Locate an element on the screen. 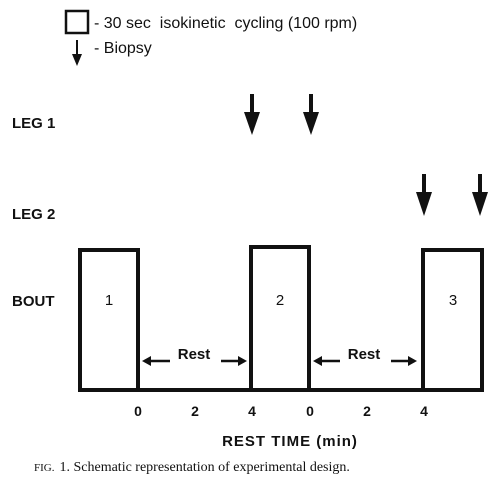 This screenshot has width=500, height=491. rest-time-axis-label: REST TIME (min) is located at coordinates (290, 441).